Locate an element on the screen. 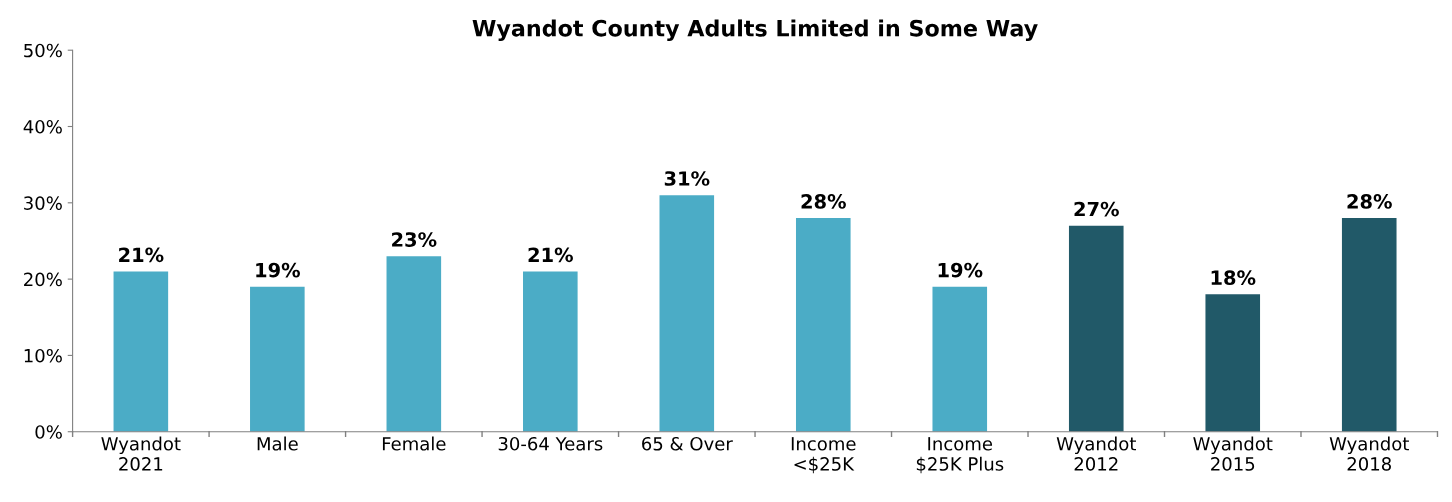 The height and width of the screenshot is (502, 1452). x-tick-label: Income <$25K is located at coordinates (823, 455).